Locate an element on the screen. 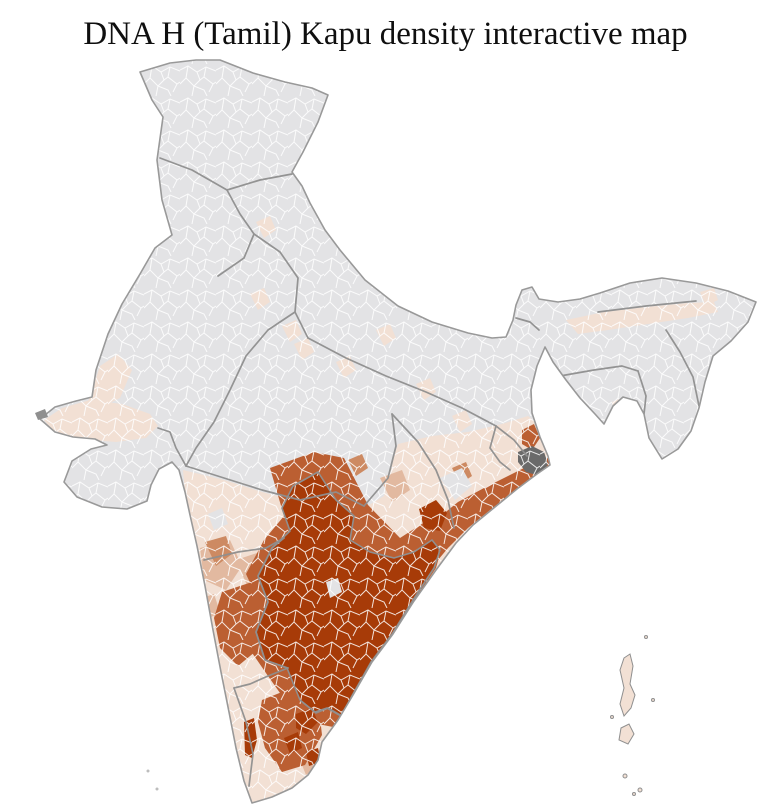 The height and width of the screenshot is (811, 771). region-andaman-nicobar-islands is located at coordinates (632, 715).